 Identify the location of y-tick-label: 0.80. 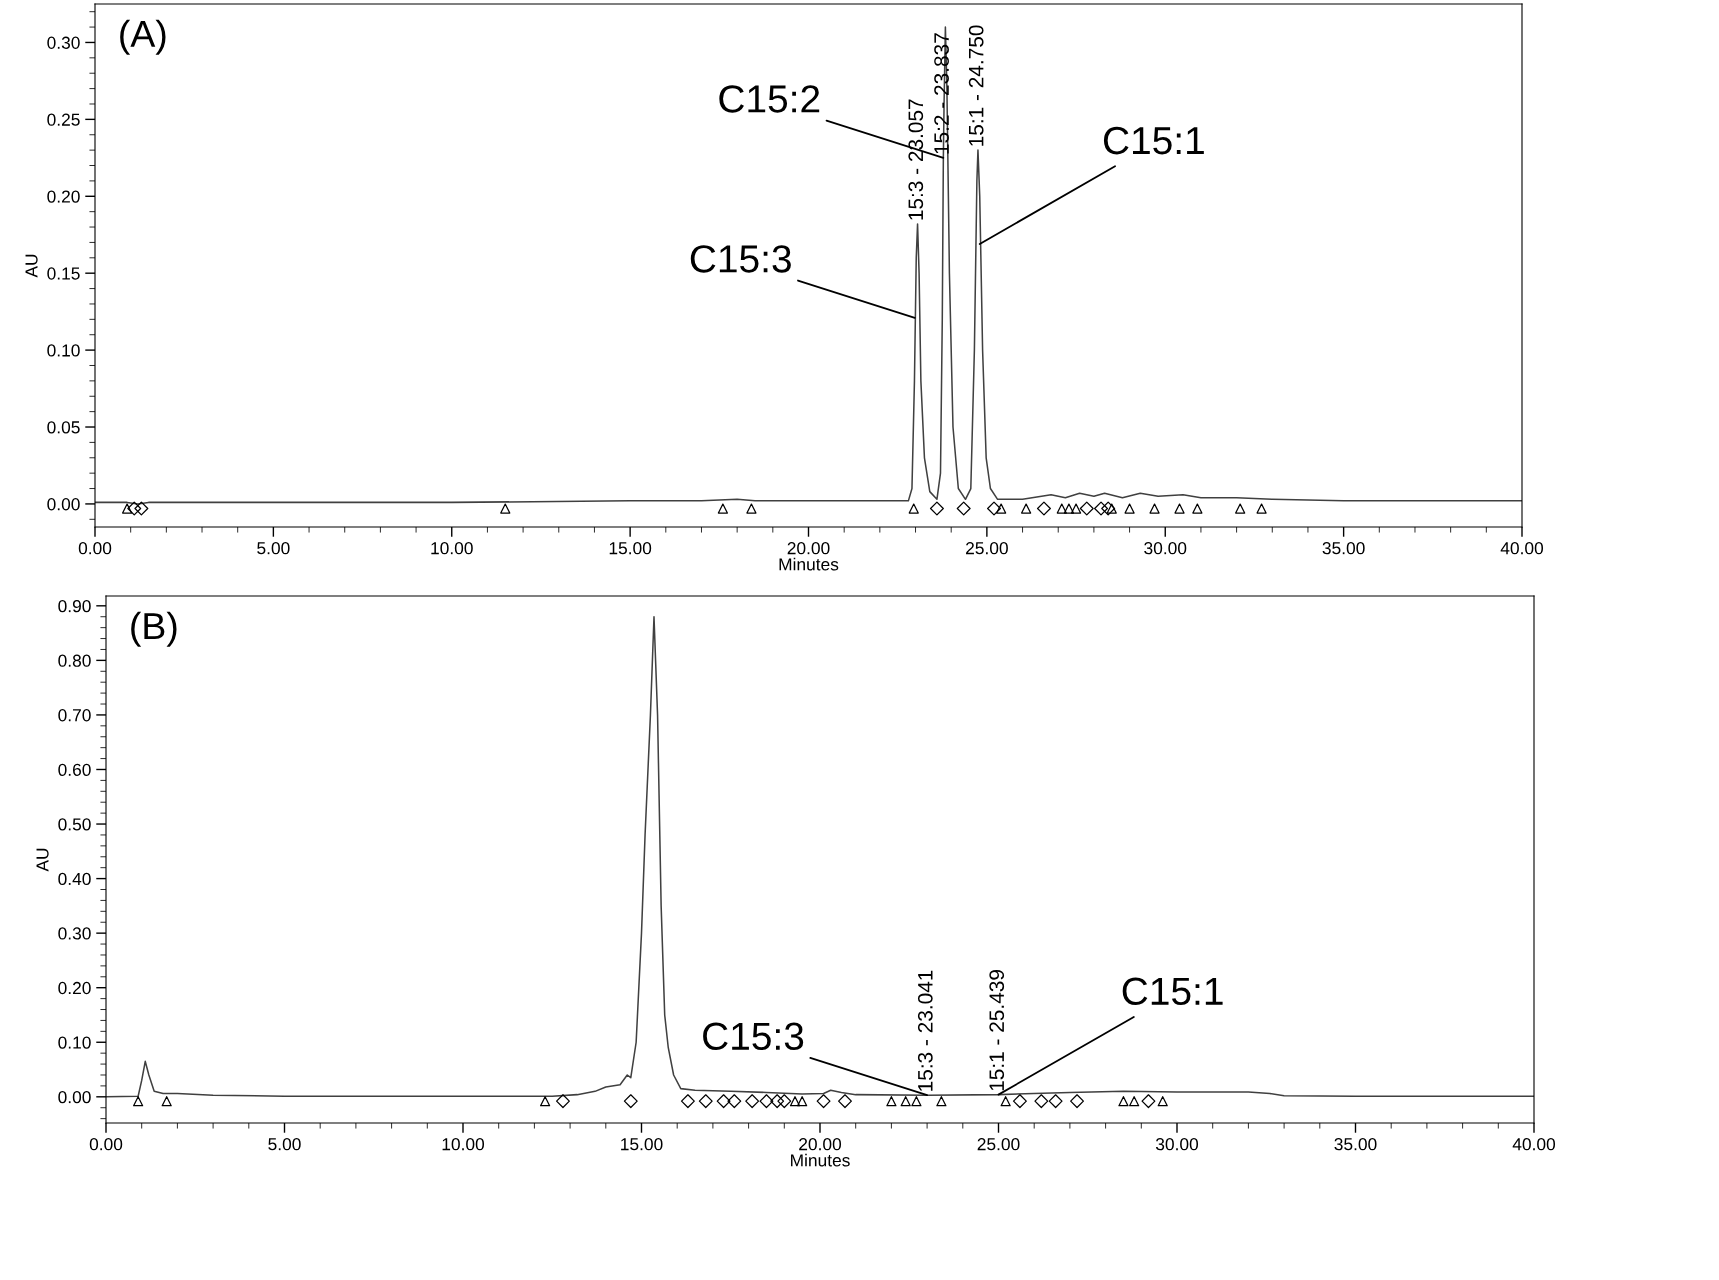
(74, 660).